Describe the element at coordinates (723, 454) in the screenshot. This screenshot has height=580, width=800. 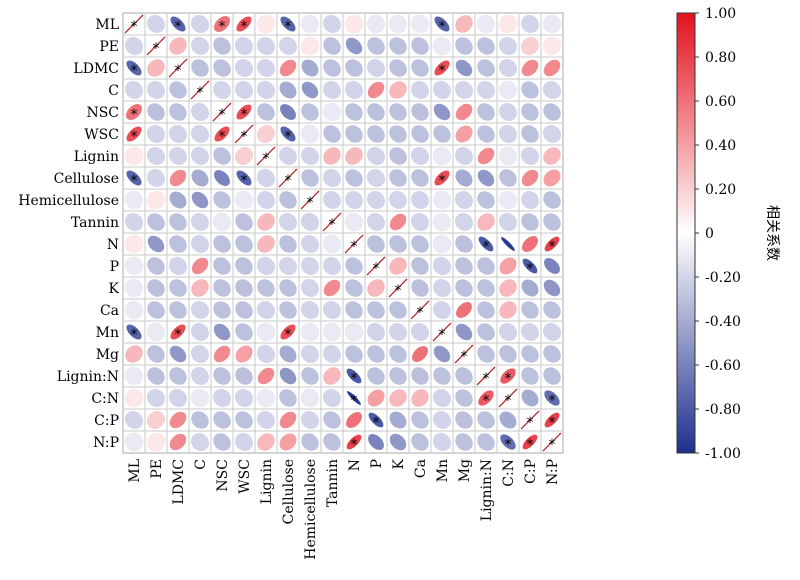
I see `colorbar-tick-label: -1.00` at that location.